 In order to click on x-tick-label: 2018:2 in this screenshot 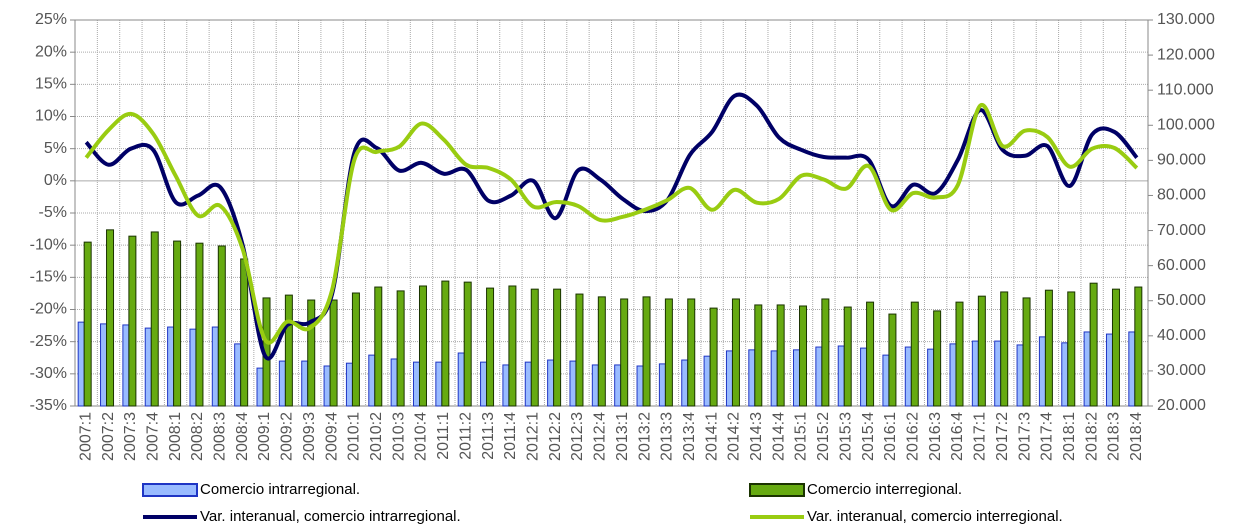, I will do `click(1091, 436)`.